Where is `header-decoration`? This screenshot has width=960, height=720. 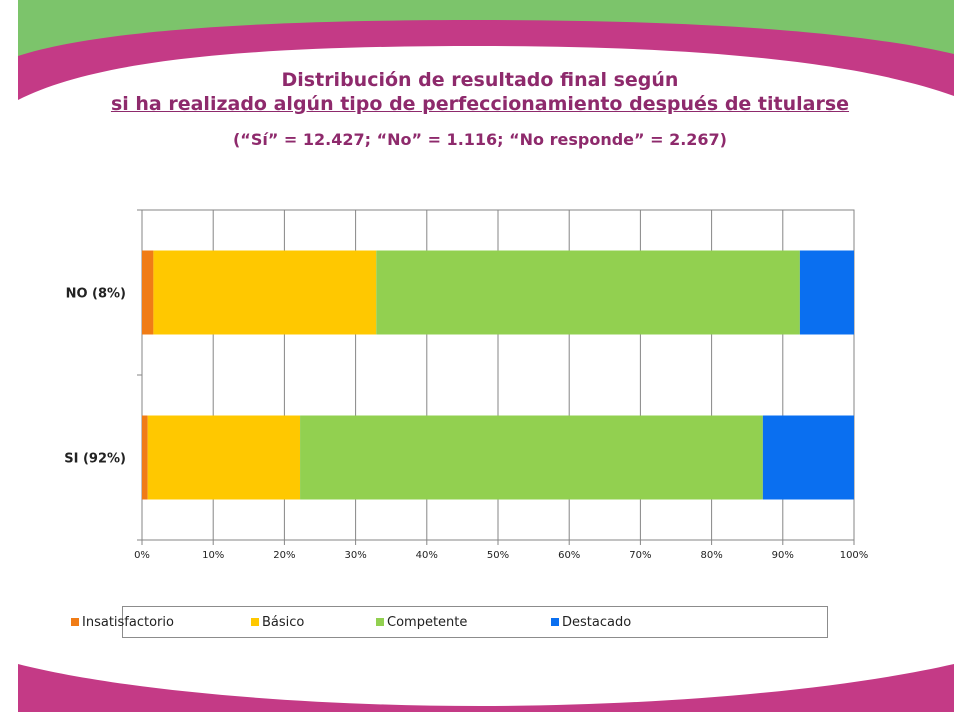 header-decoration is located at coordinates (486, 50).